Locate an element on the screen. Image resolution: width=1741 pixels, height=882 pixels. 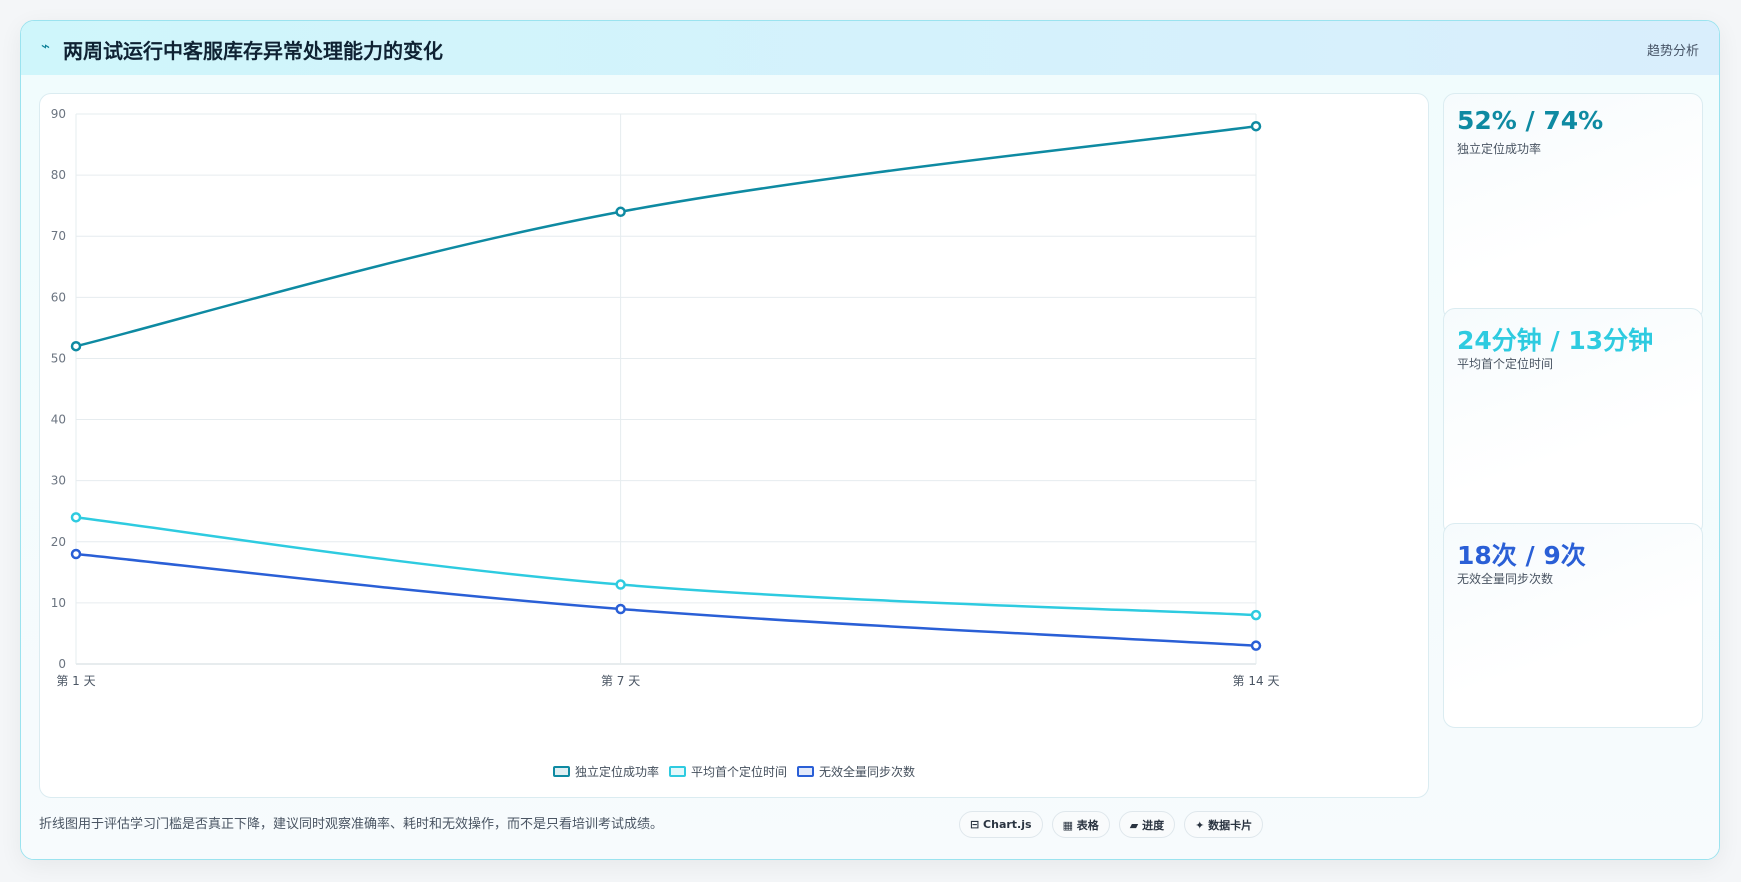
x-tick-label: 第 1 天 is located at coordinates (75, 681).